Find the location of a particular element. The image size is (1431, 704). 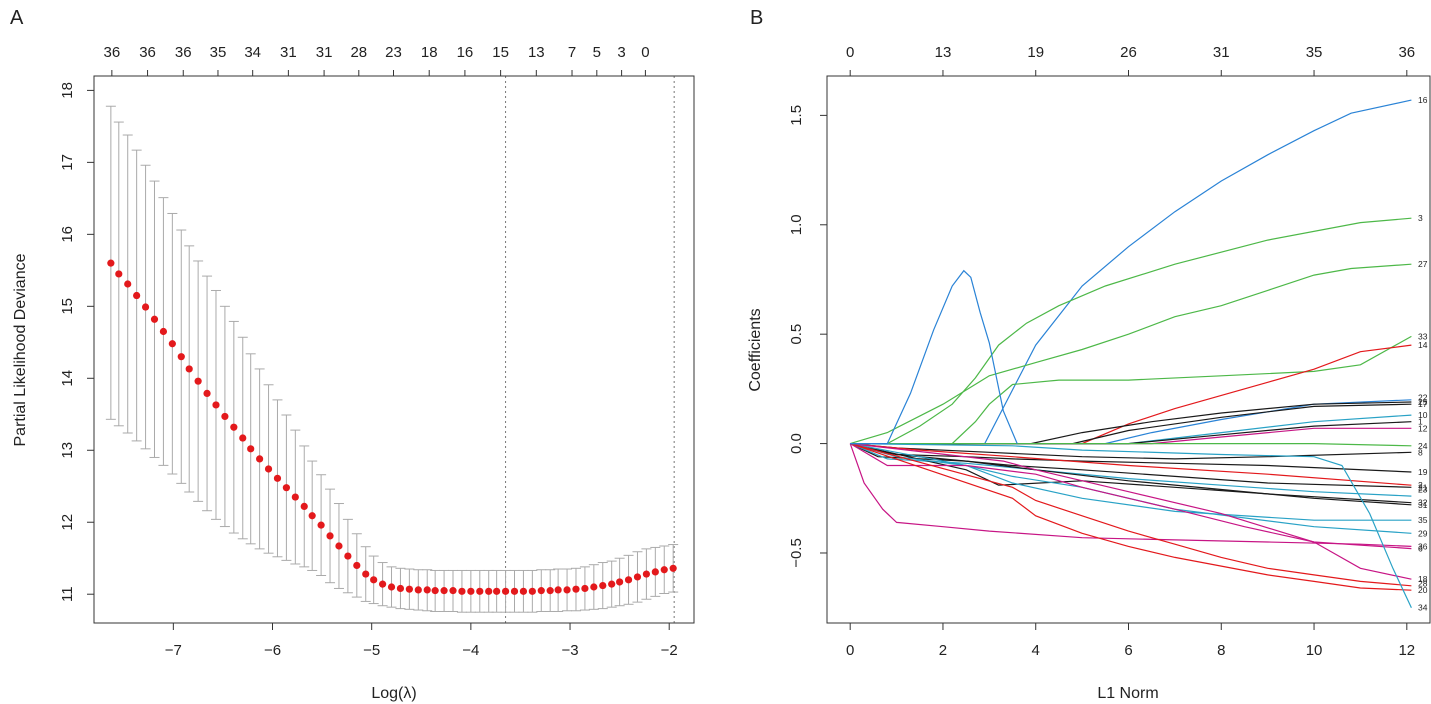

panel-b-end-label-22: 6 is located at coordinates (1420, 549).